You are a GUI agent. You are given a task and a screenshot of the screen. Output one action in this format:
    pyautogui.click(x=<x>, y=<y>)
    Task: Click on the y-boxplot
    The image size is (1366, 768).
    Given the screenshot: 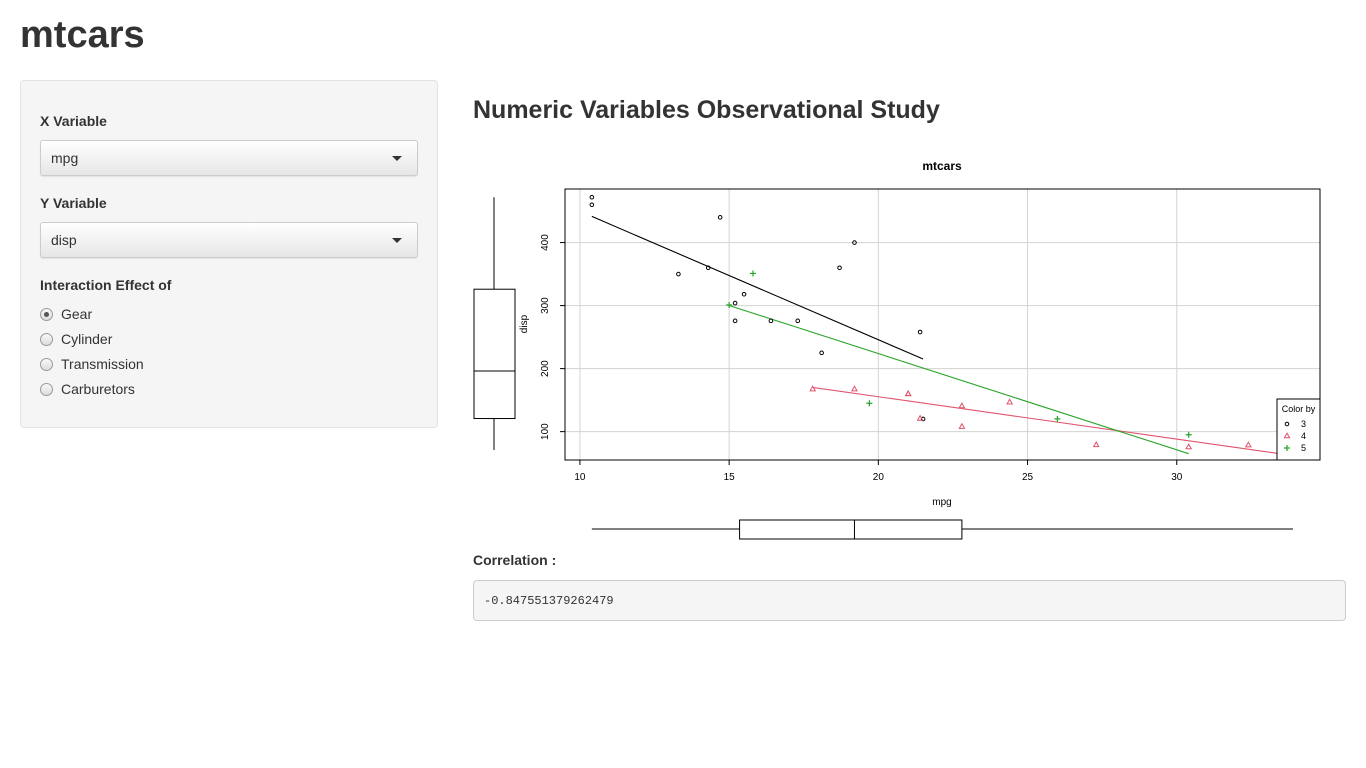 What is the action you would take?
    pyautogui.click(x=494, y=323)
    